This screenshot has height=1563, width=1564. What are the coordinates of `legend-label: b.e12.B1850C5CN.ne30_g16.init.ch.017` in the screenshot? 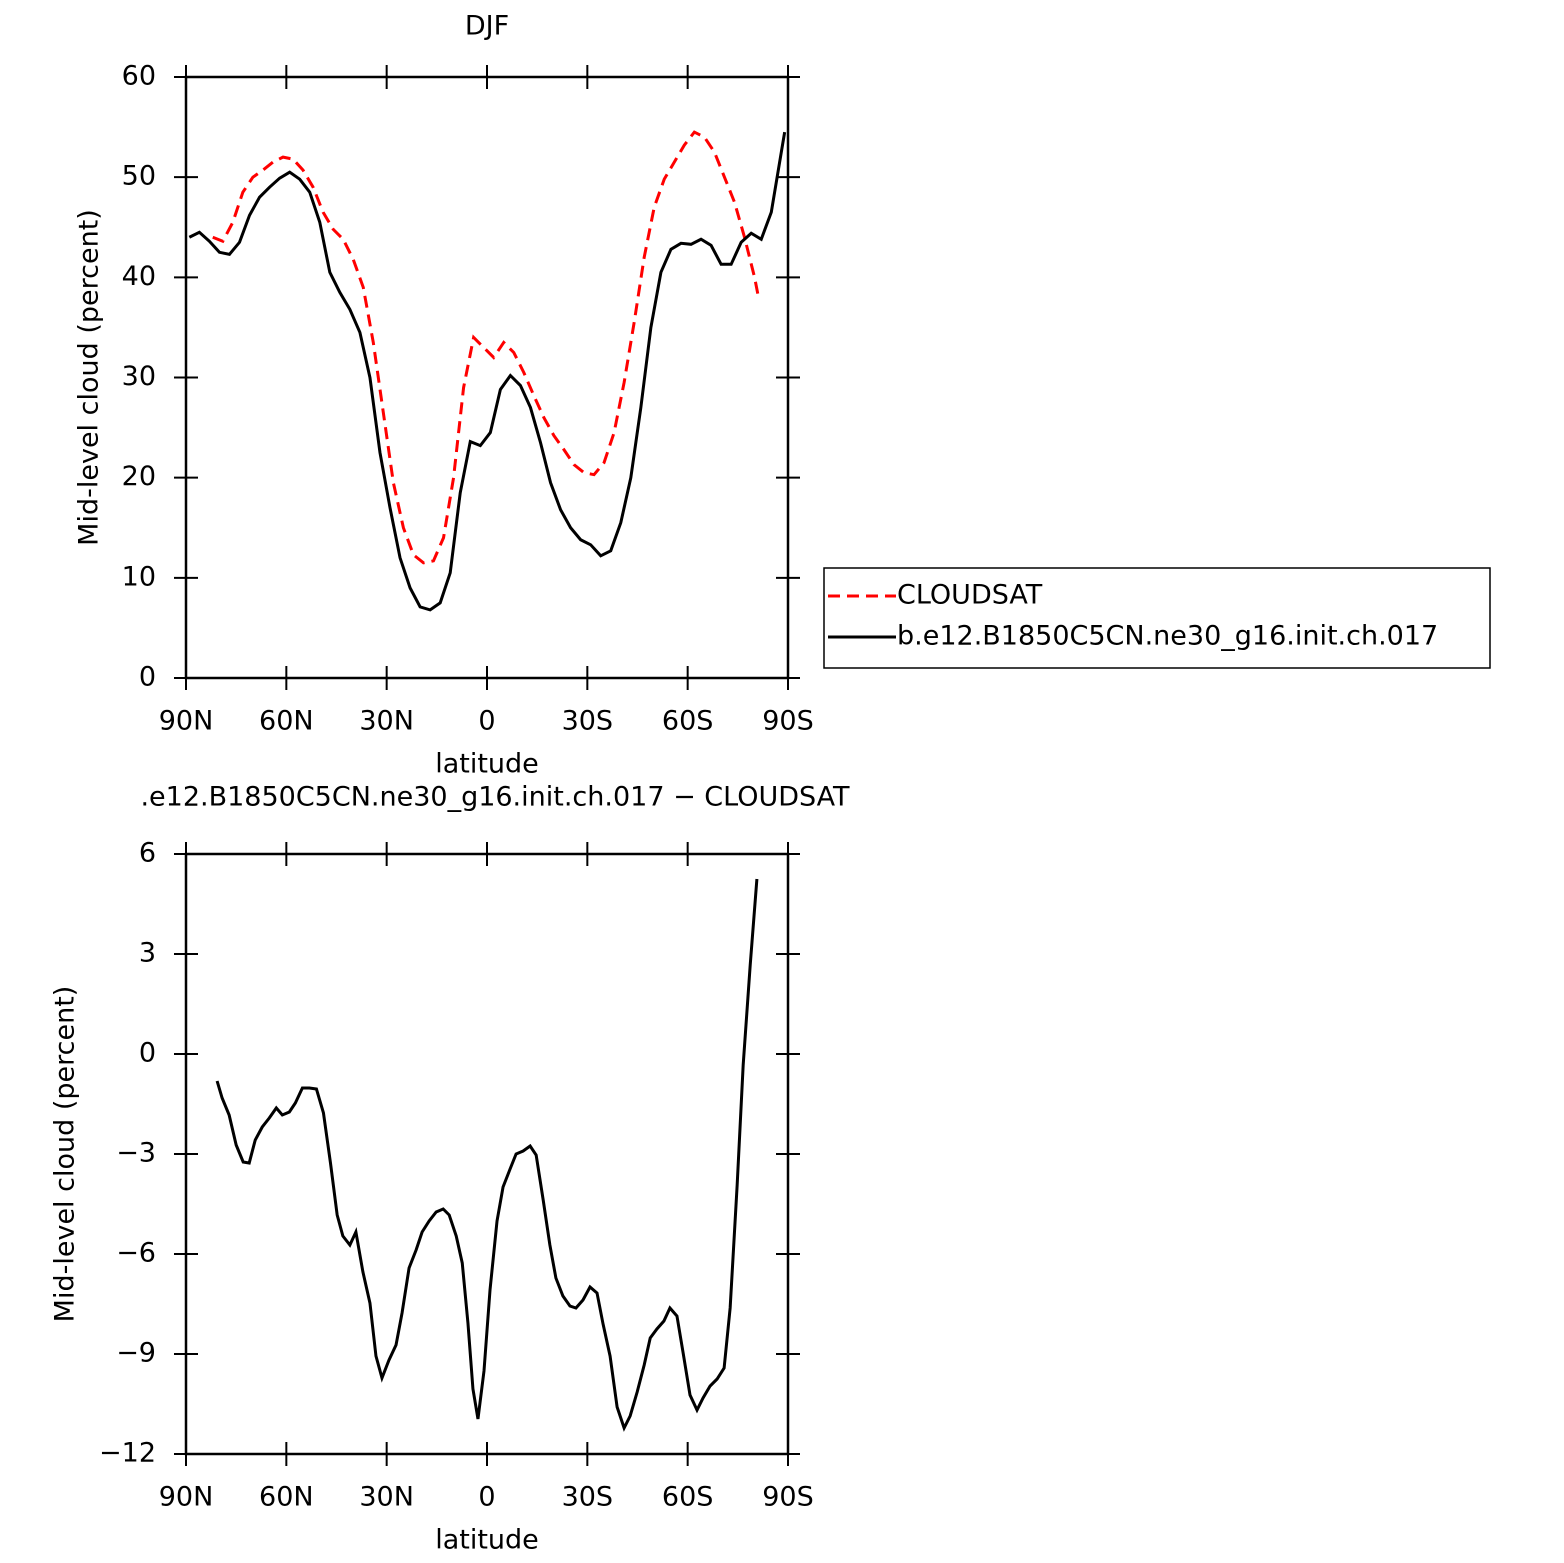 It's located at (1167, 636).